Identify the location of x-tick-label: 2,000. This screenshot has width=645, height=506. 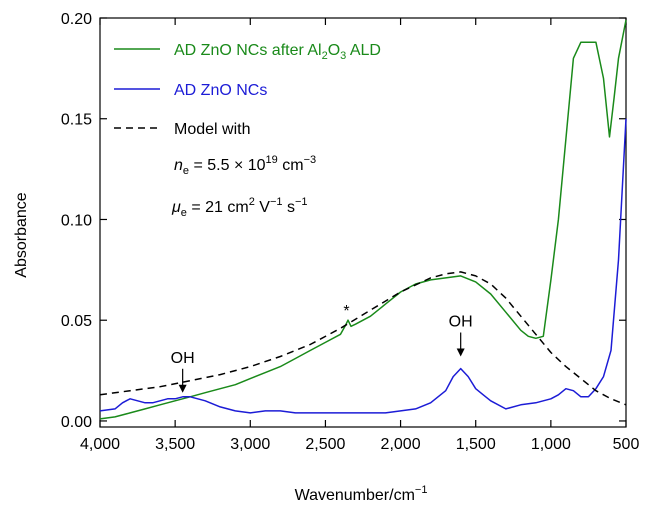
(401, 444).